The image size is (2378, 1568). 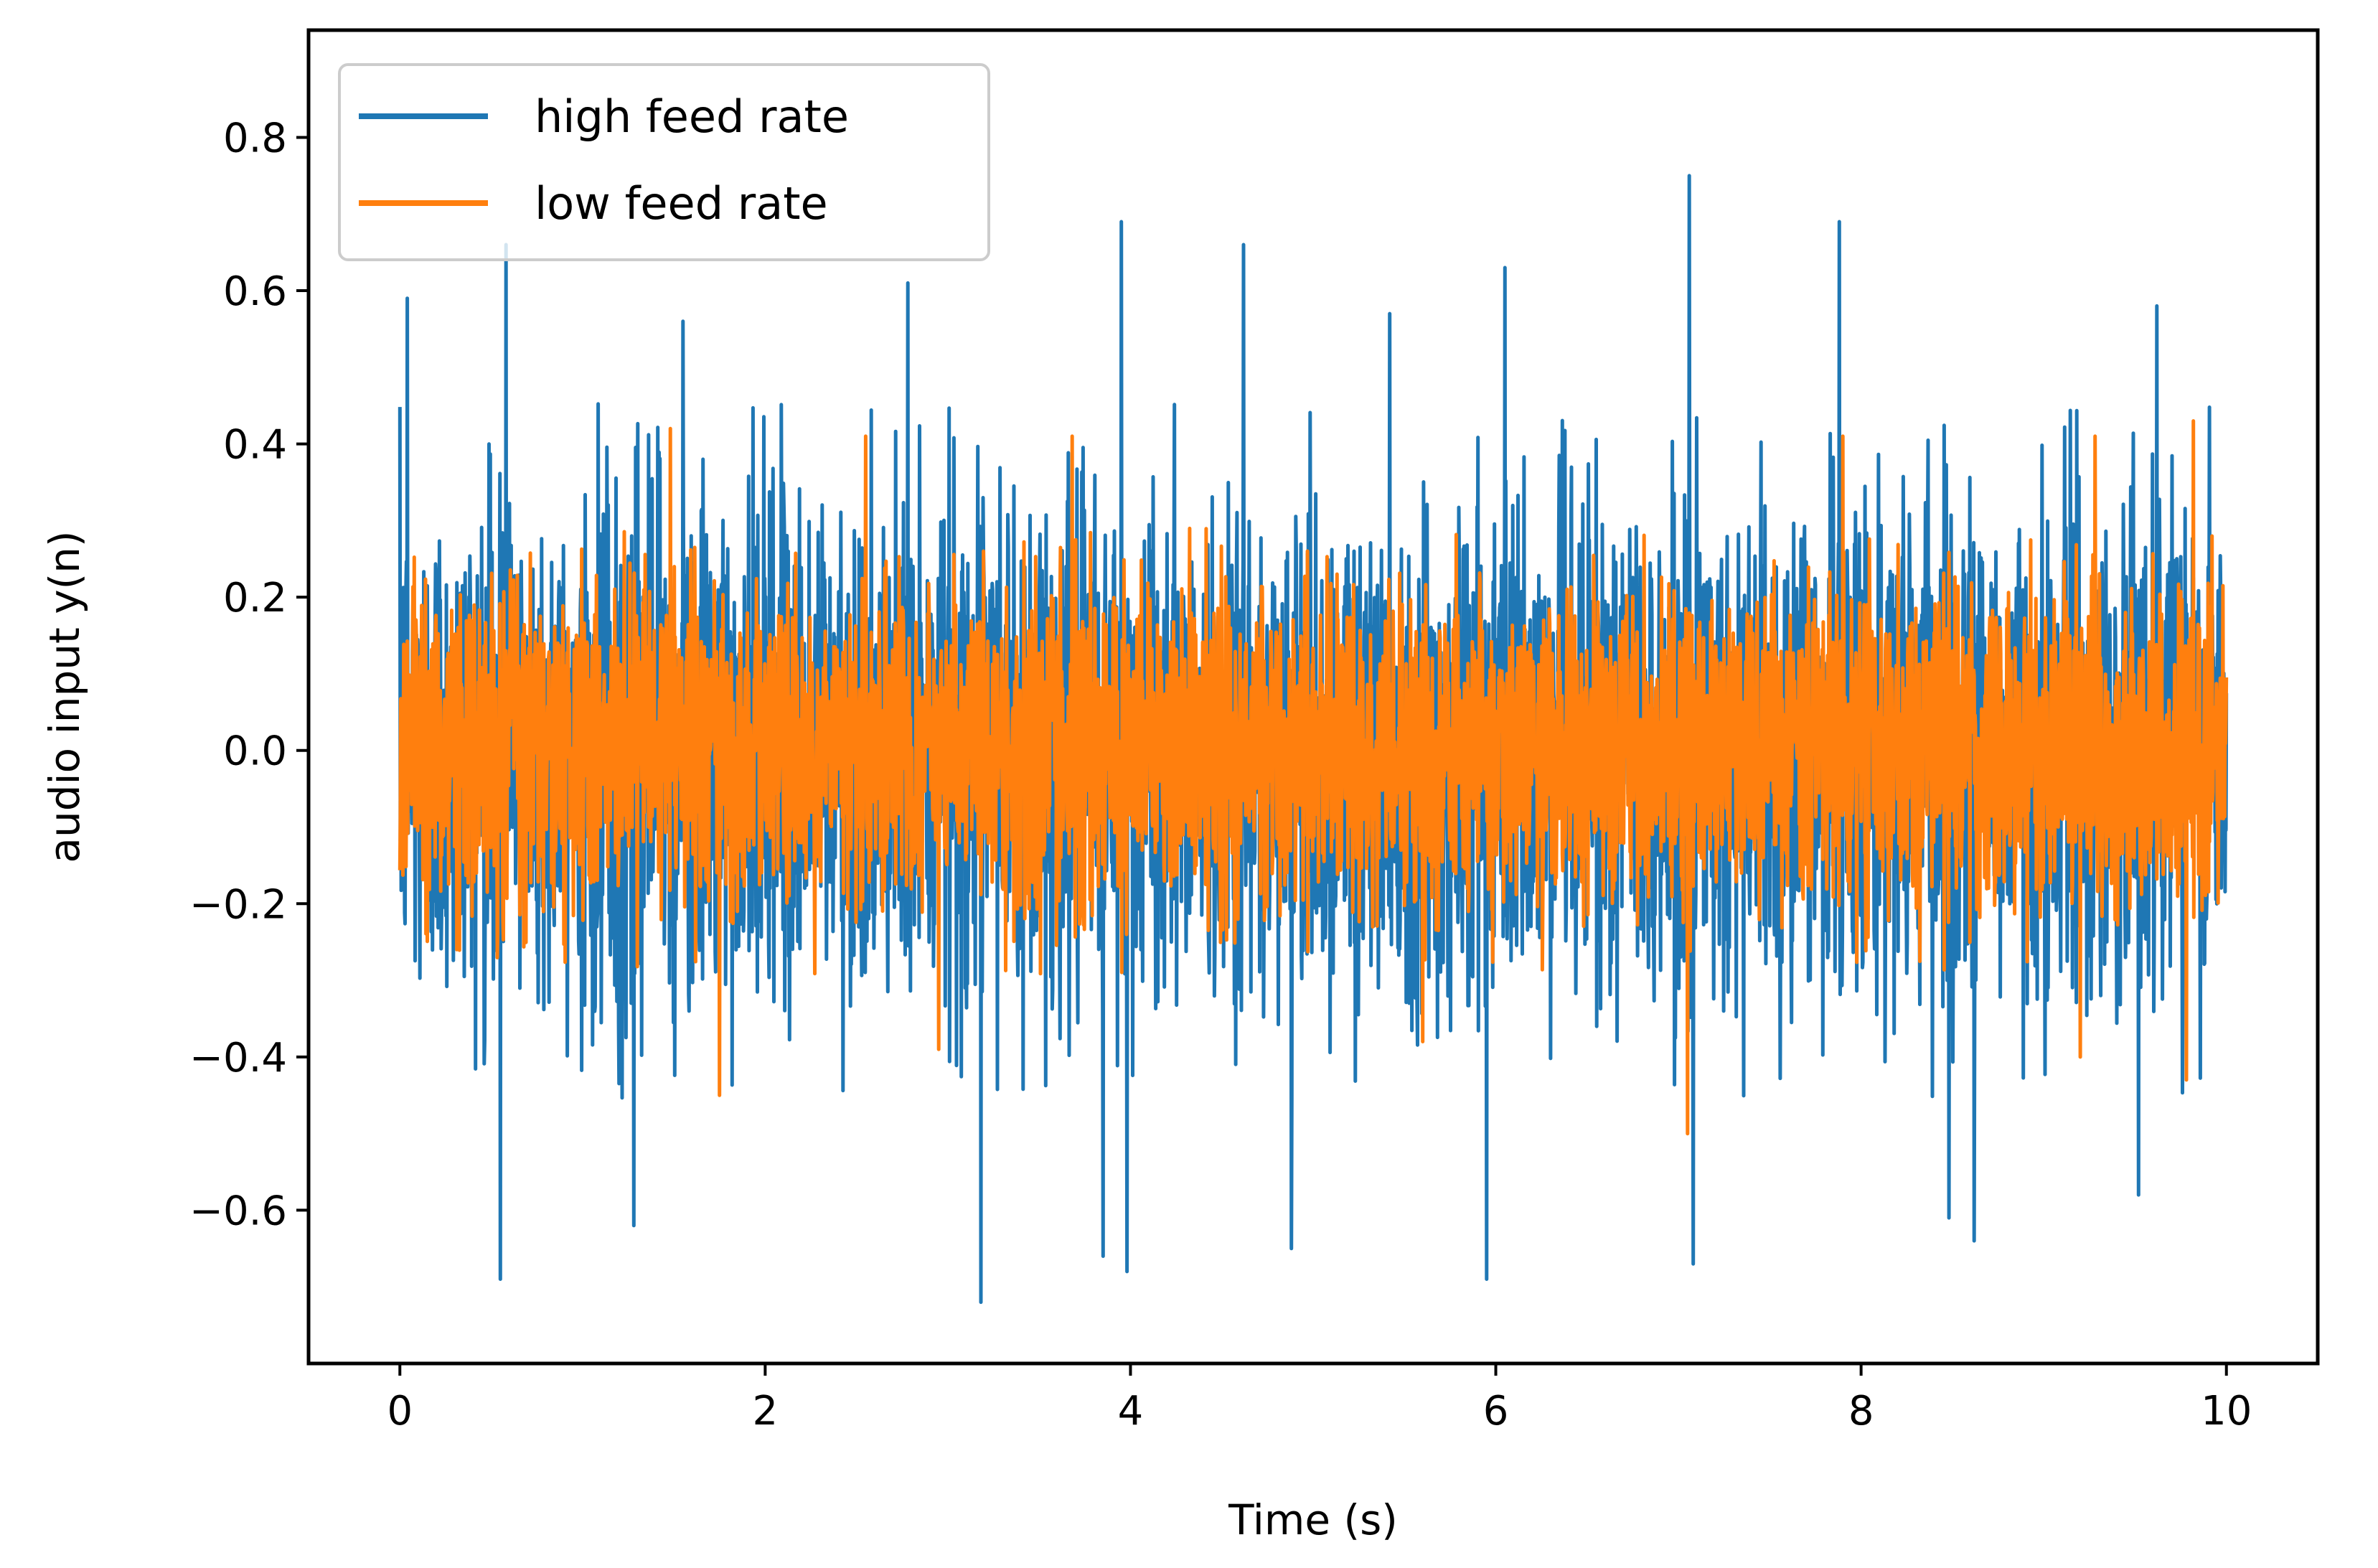 What do you see at coordinates (255, 445) in the screenshot?
I see `y-tick-label: 0.4` at bounding box center [255, 445].